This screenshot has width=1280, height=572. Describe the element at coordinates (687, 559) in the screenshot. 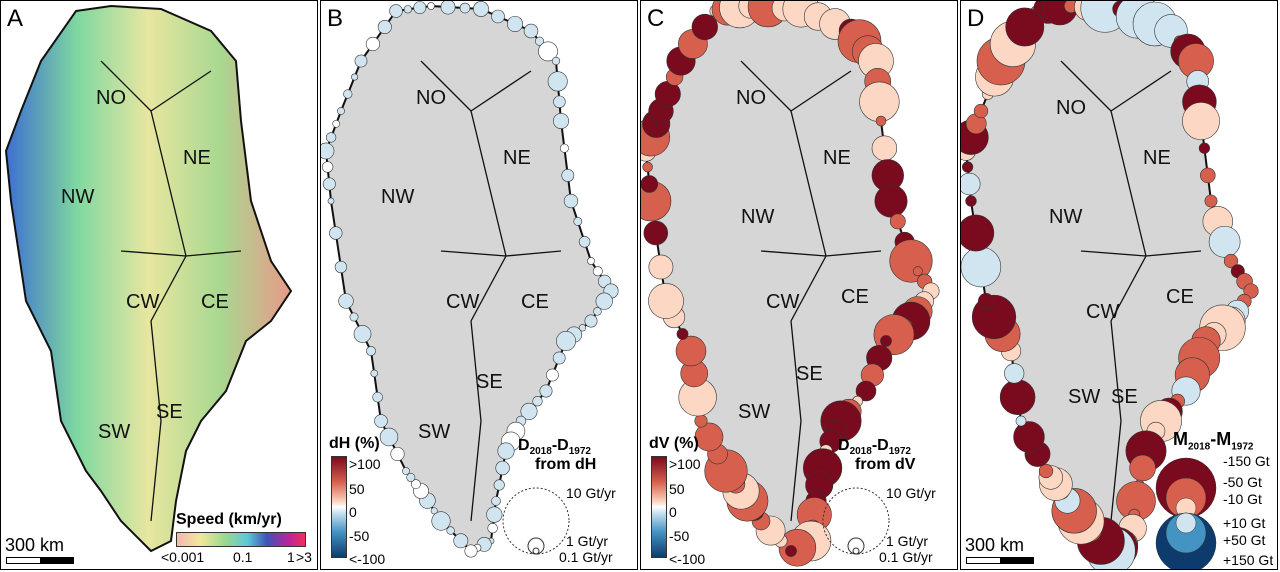

I see `dv-tick: <-100` at that location.